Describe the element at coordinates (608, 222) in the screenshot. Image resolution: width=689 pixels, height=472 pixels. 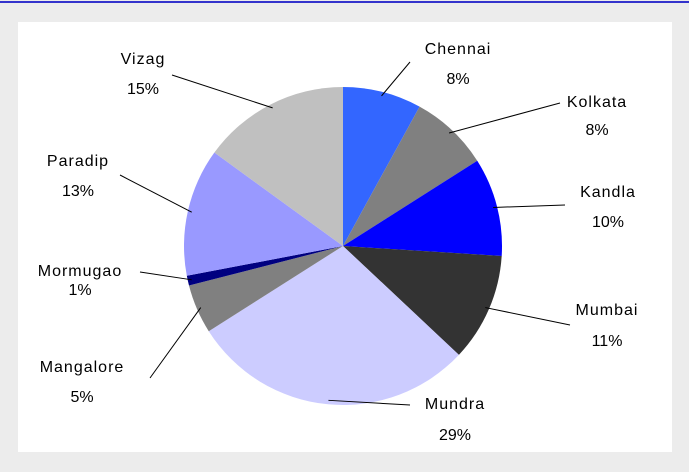
I see `slice-value-label: 10%` at that location.